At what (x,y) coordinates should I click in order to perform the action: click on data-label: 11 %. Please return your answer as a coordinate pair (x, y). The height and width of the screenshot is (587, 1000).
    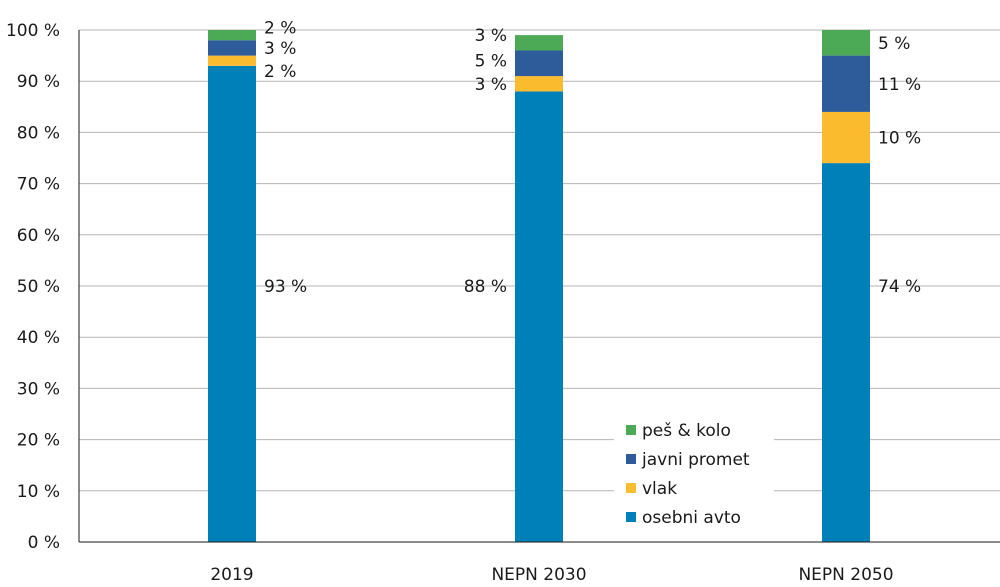
    Looking at the image, I should click on (899, 85).